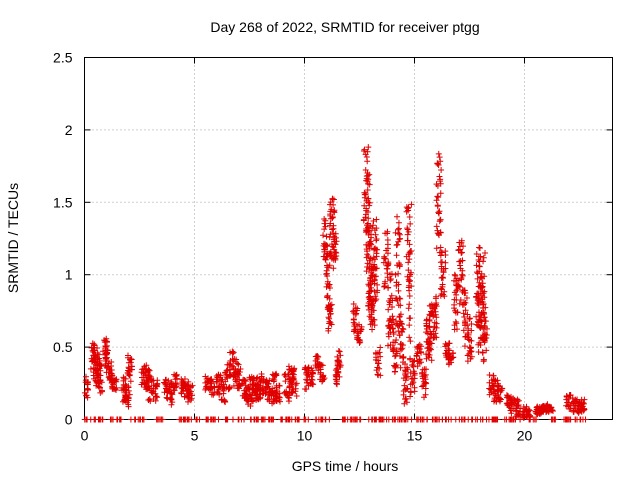 The image size is (640, 480). Describe the element at coordinates (63, 347) in the screenshot. I see `y-tick-label: 0.5` at that location.